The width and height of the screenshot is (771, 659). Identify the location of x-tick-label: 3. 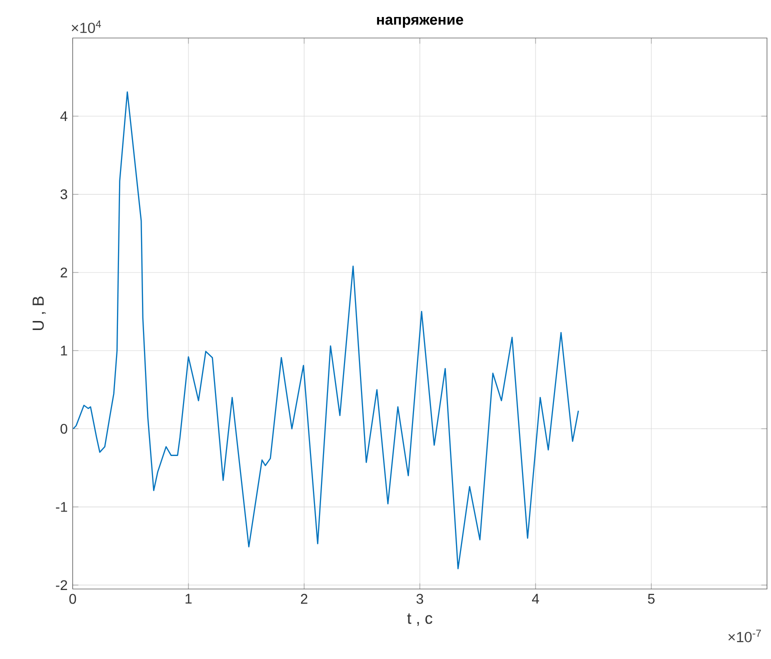
(420, 599).